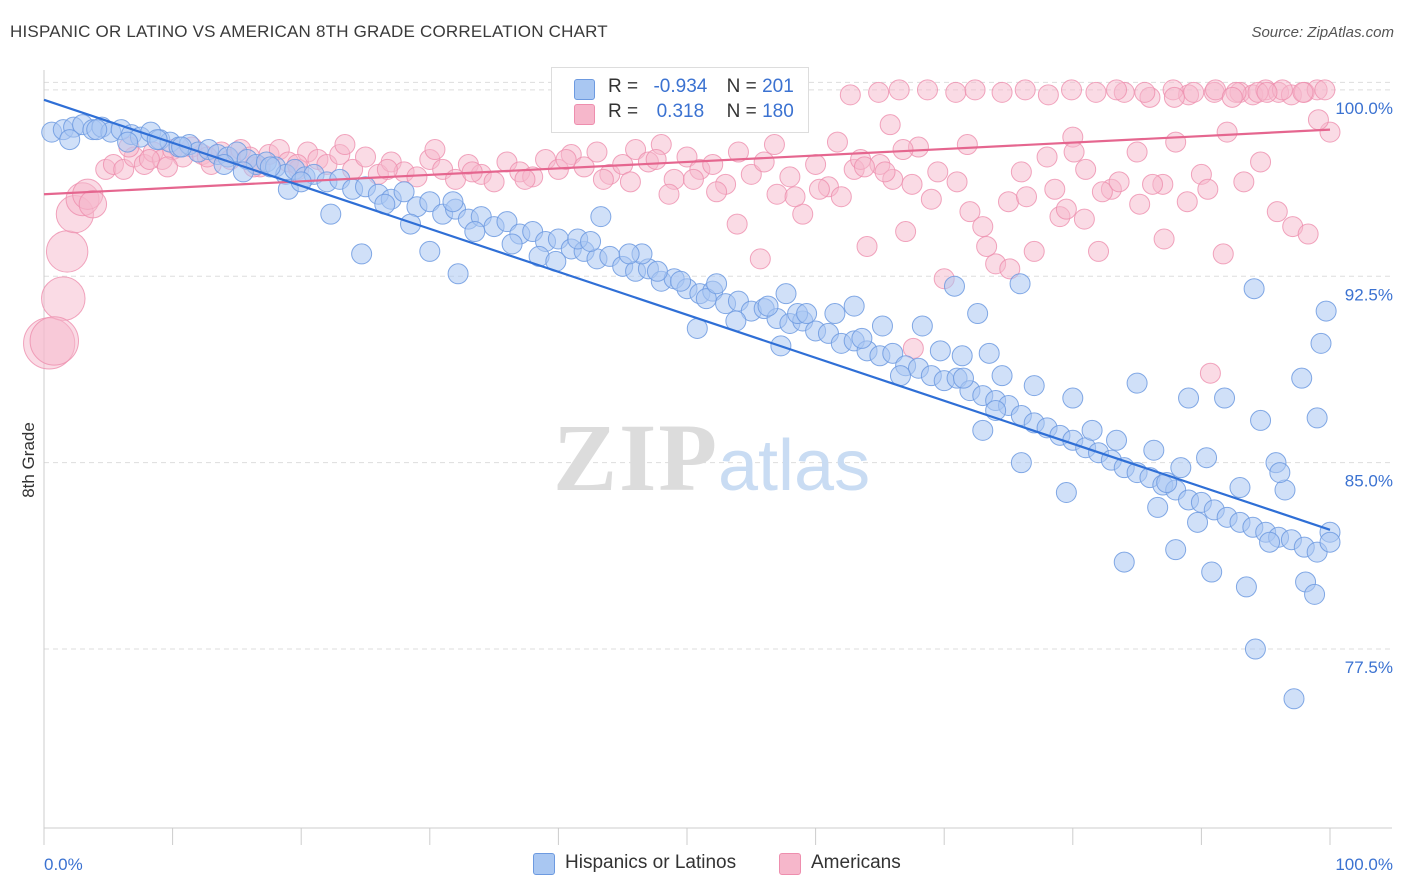  What do you see at coordinates (63, 864) in the screenshot?
I see `x-tick-label-min: 0.0%` at bounding box center [63, 864].